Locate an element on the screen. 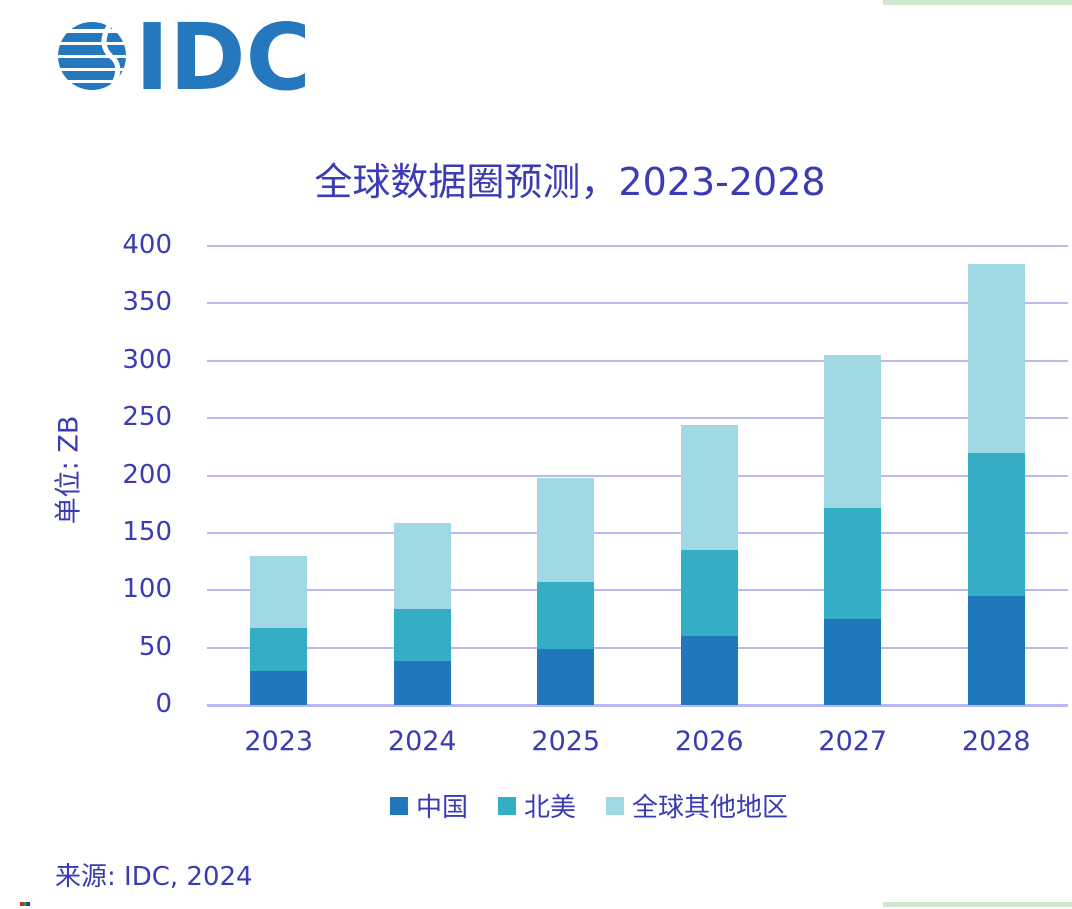  brand-text: IDC is located at coordinates (220, 63).